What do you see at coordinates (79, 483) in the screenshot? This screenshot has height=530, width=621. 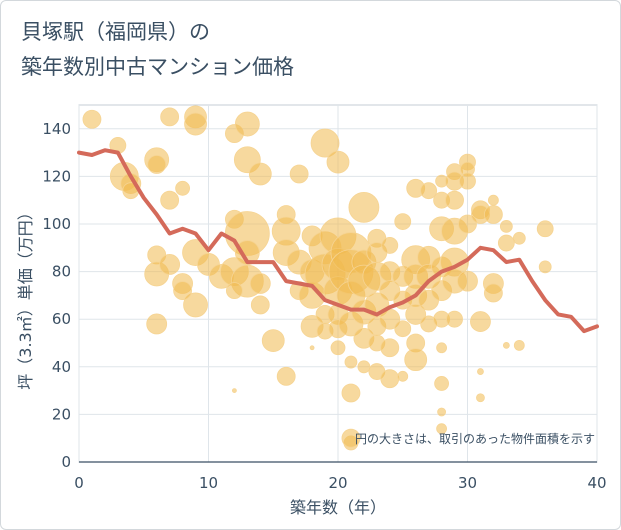 I see `x-tick-label: 0` at bounding box center [79, 483].